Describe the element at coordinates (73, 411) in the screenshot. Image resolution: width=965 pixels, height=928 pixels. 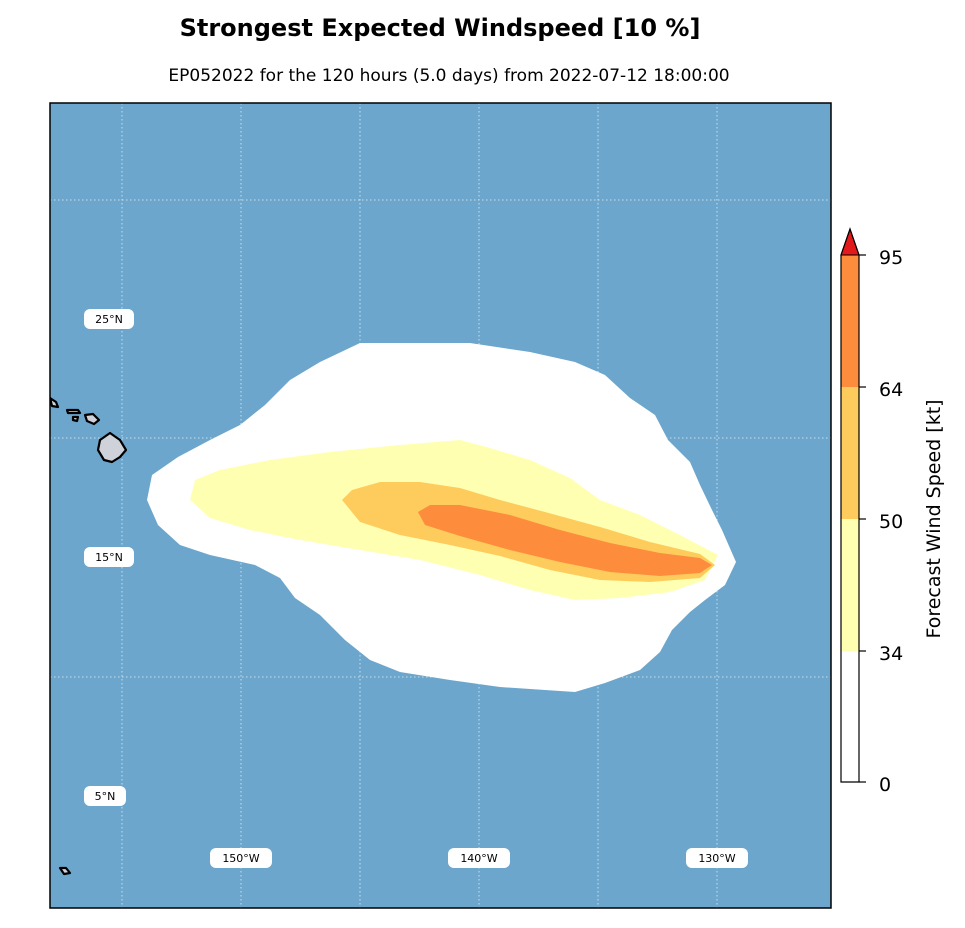
I see `island-molokai` at that location.